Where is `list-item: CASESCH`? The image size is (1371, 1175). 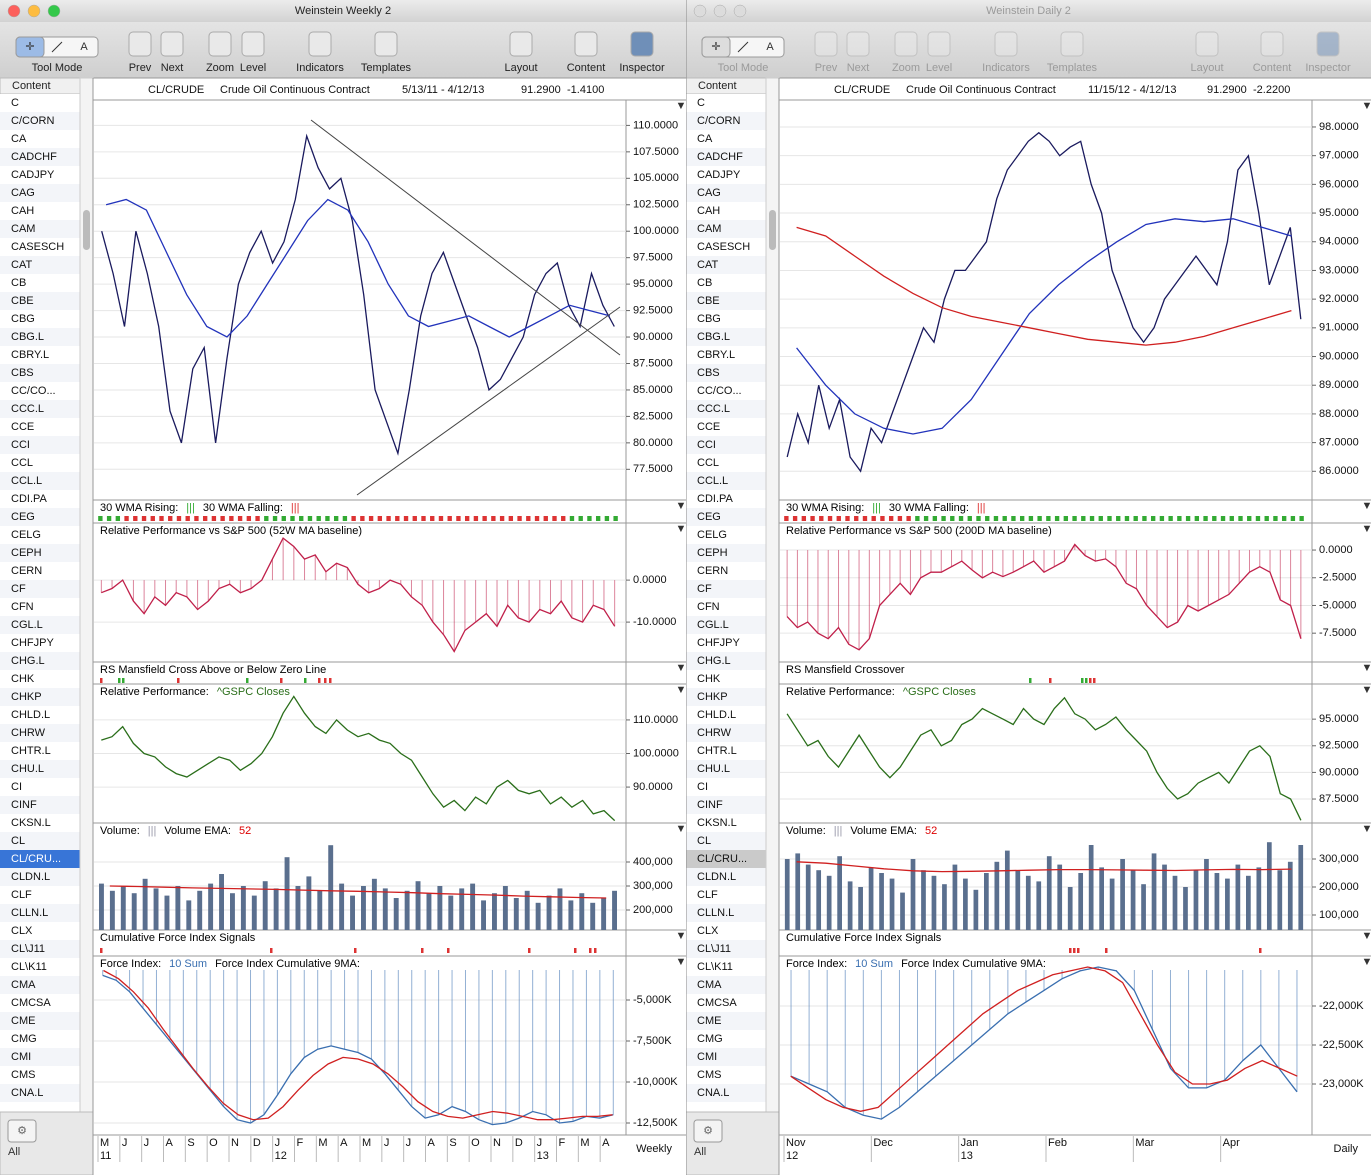 list-item: CASESCH is located at coordinates (37, 247).